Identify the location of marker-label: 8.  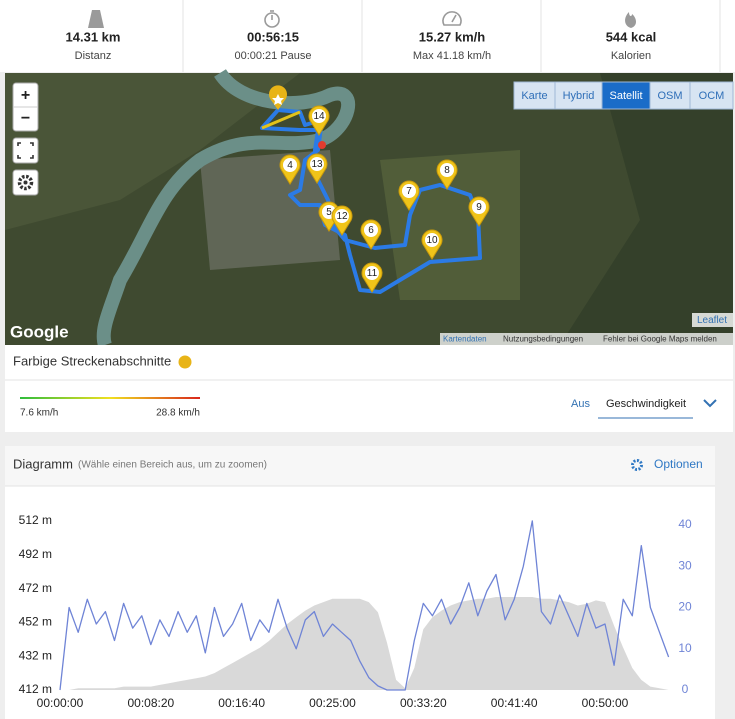
(447, 170).